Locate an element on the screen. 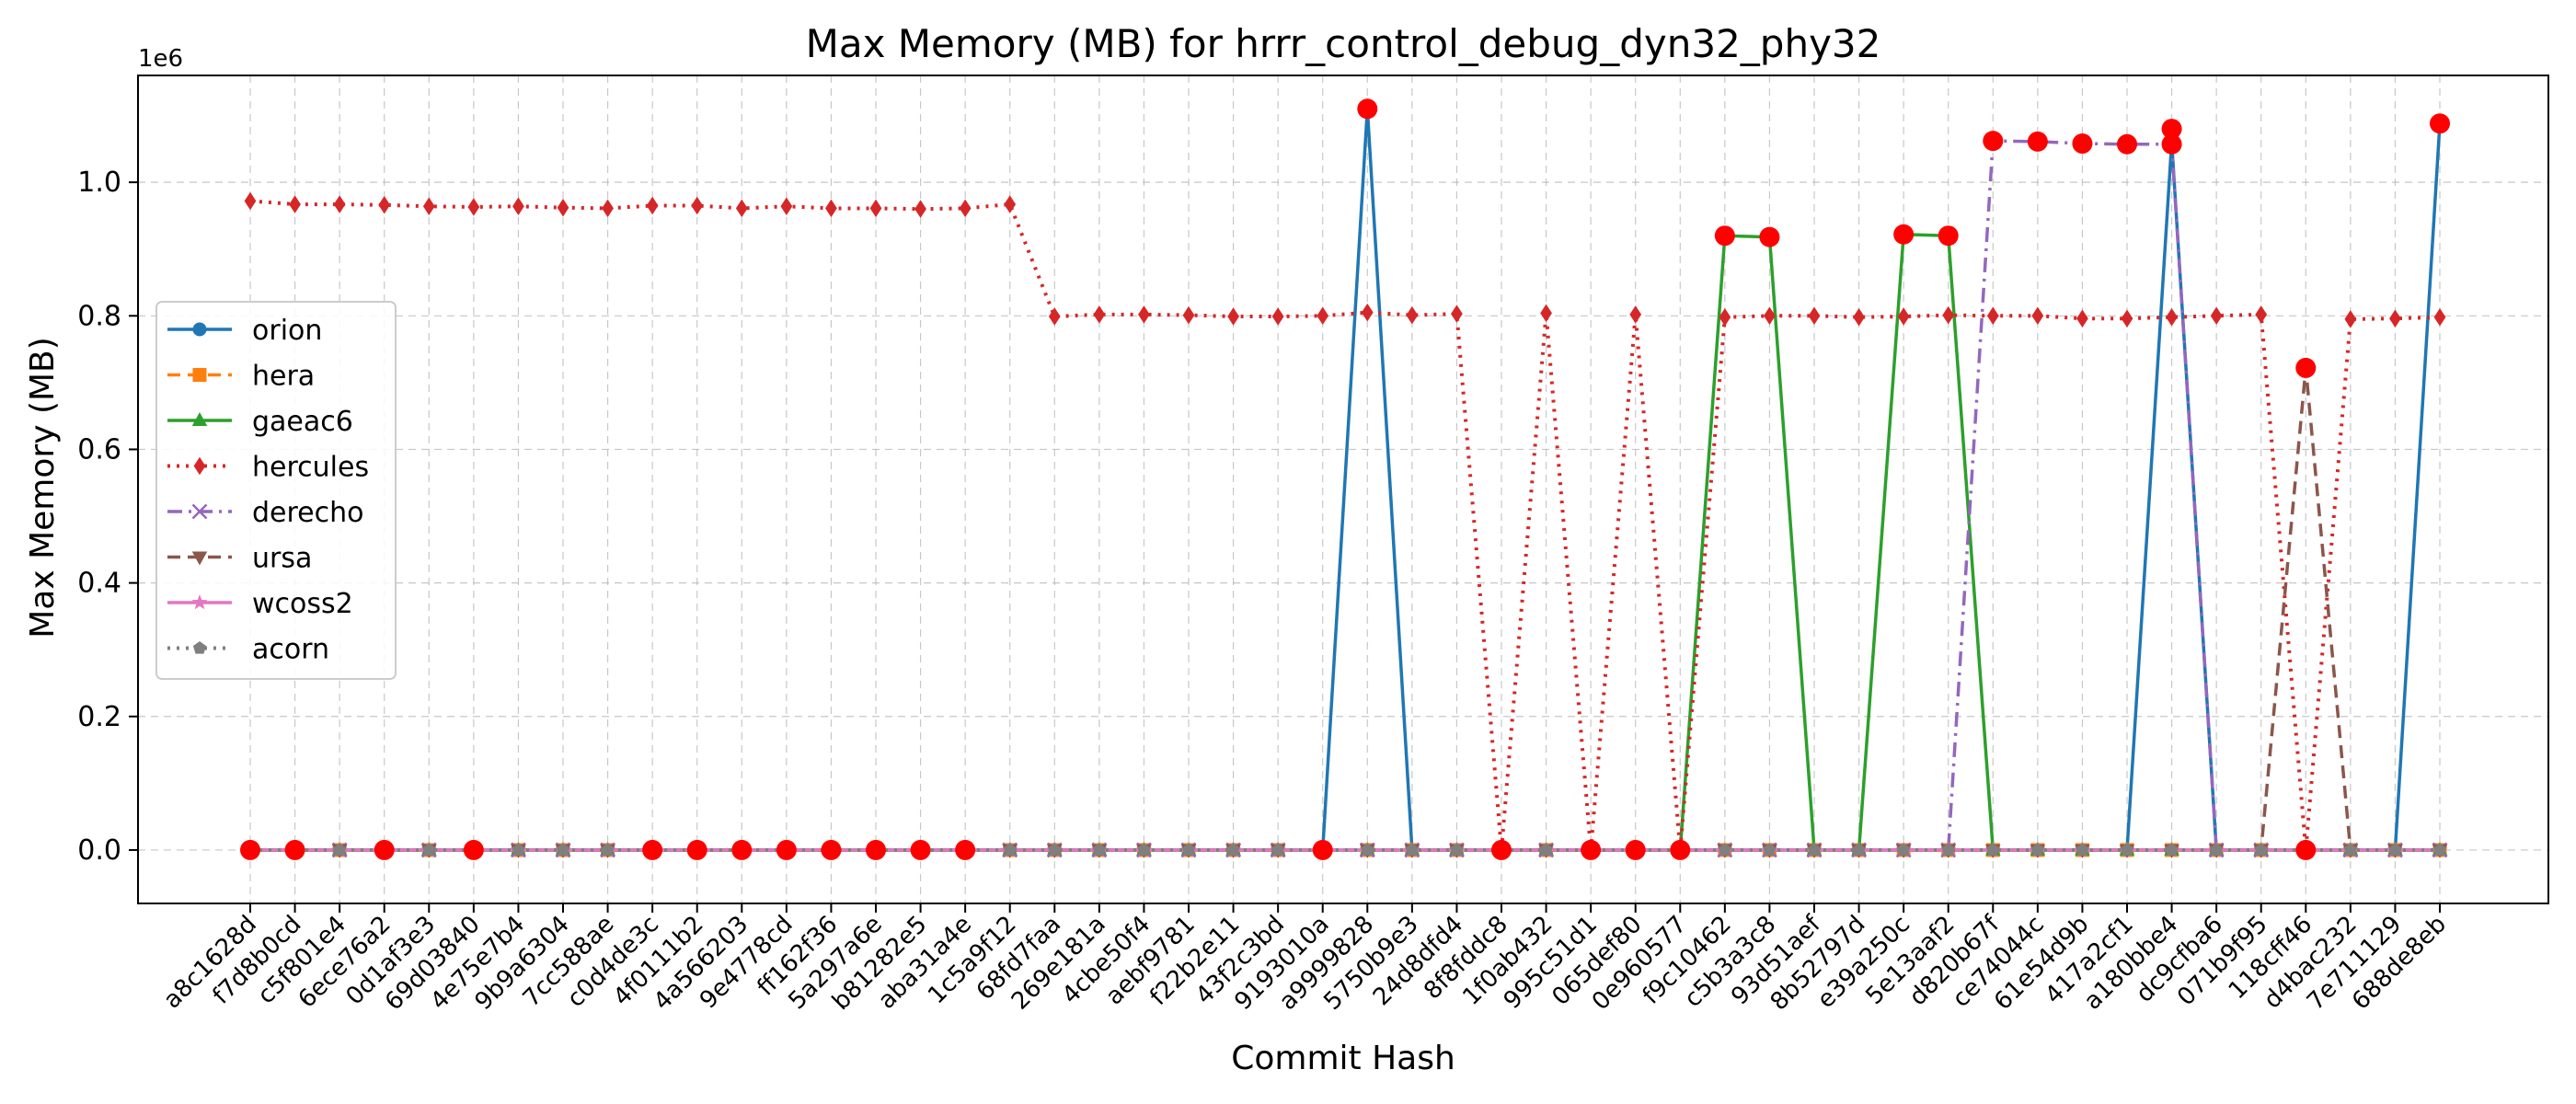 This screenshot has height=1104, width=2576. legend-item-orion: orion is located at coordinates (244, 331).